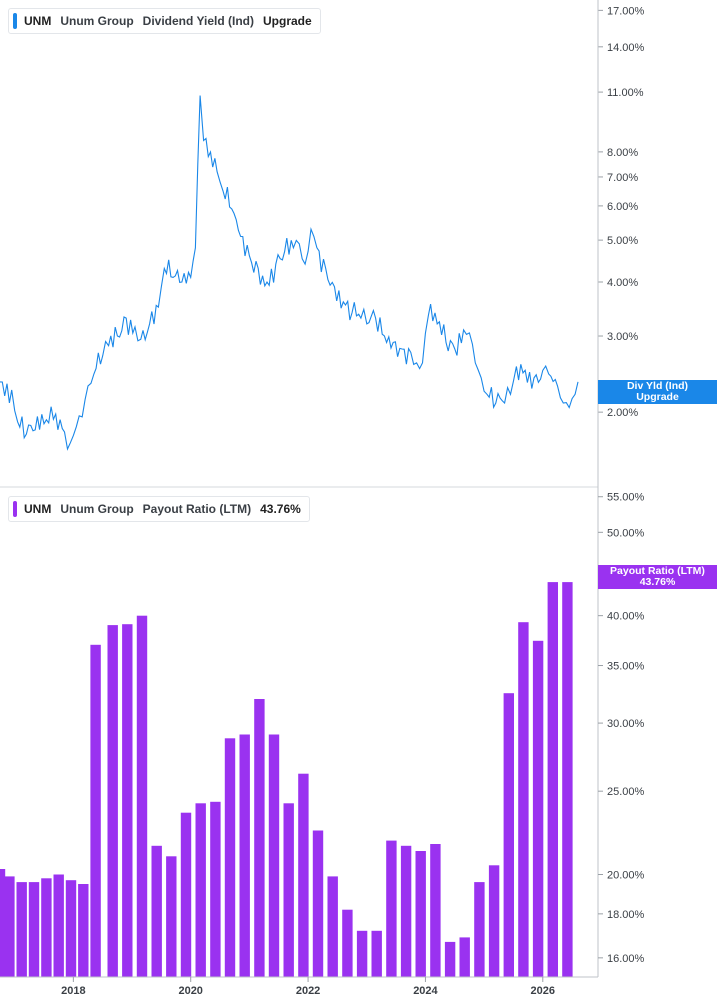  Describe the element at coordinates (657, 386) in the screenshot. I see `tag-label: Div Yld (Ind)` at that location.